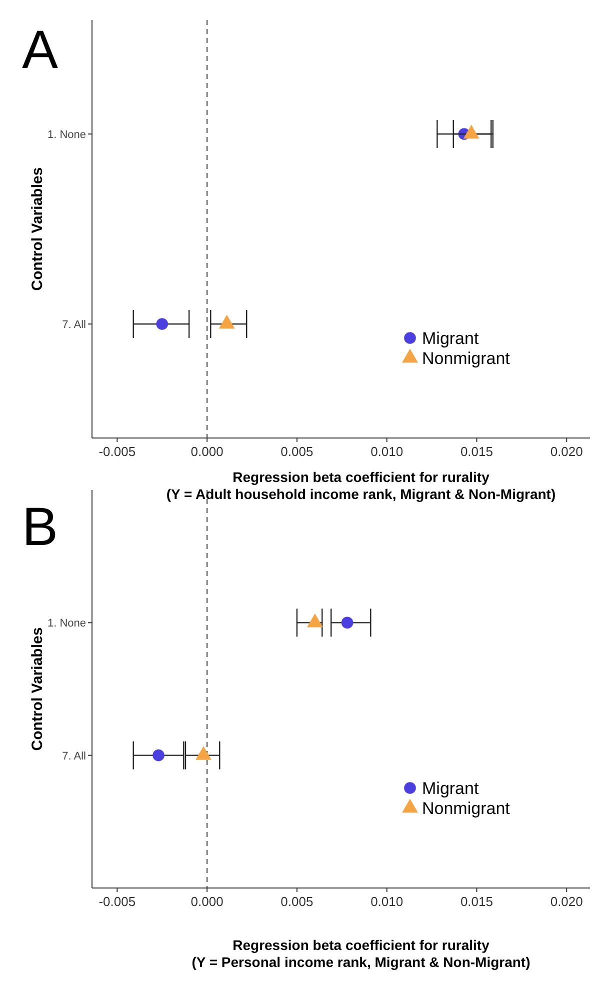  Describe the element at coordinates (40, 527) in the screenshot. I see `chart-title: B` at that location.